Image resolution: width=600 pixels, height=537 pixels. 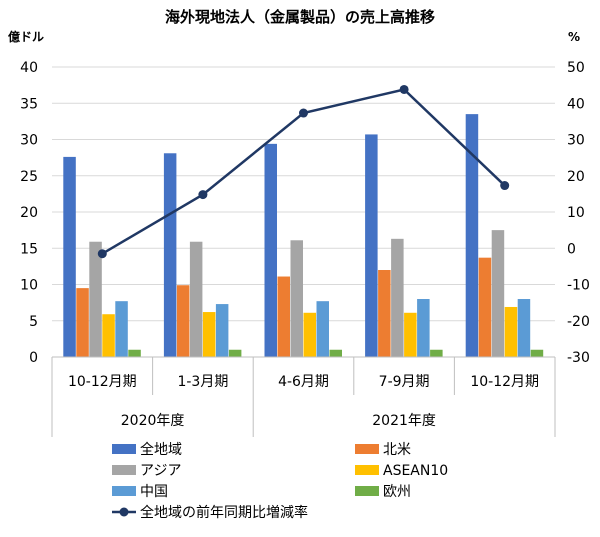 I want to click on left-axis-ticks: 0 5 10 15 20 25 30 35 40, so click(x=29, y=213).